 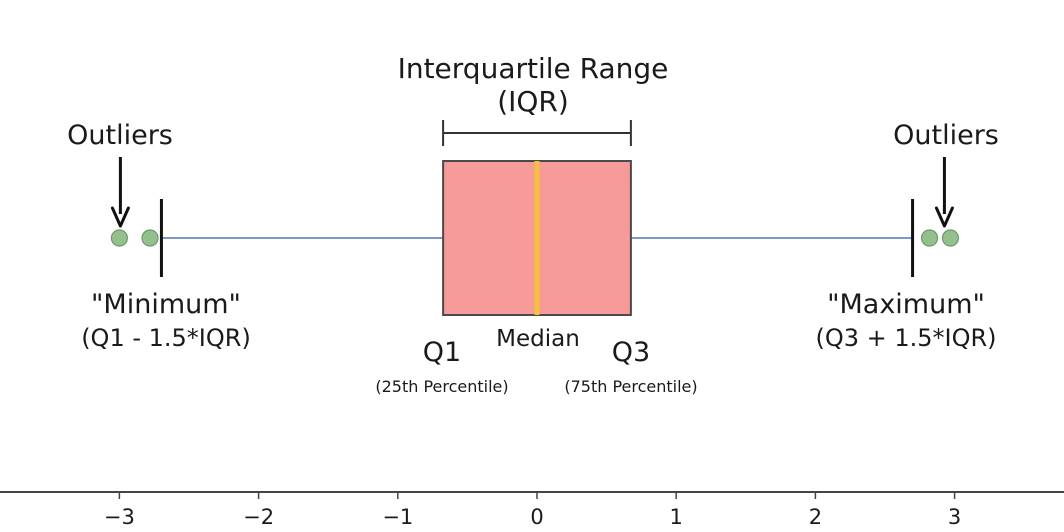 I want to click on iqr-bracket, so click(x=537, y=133).